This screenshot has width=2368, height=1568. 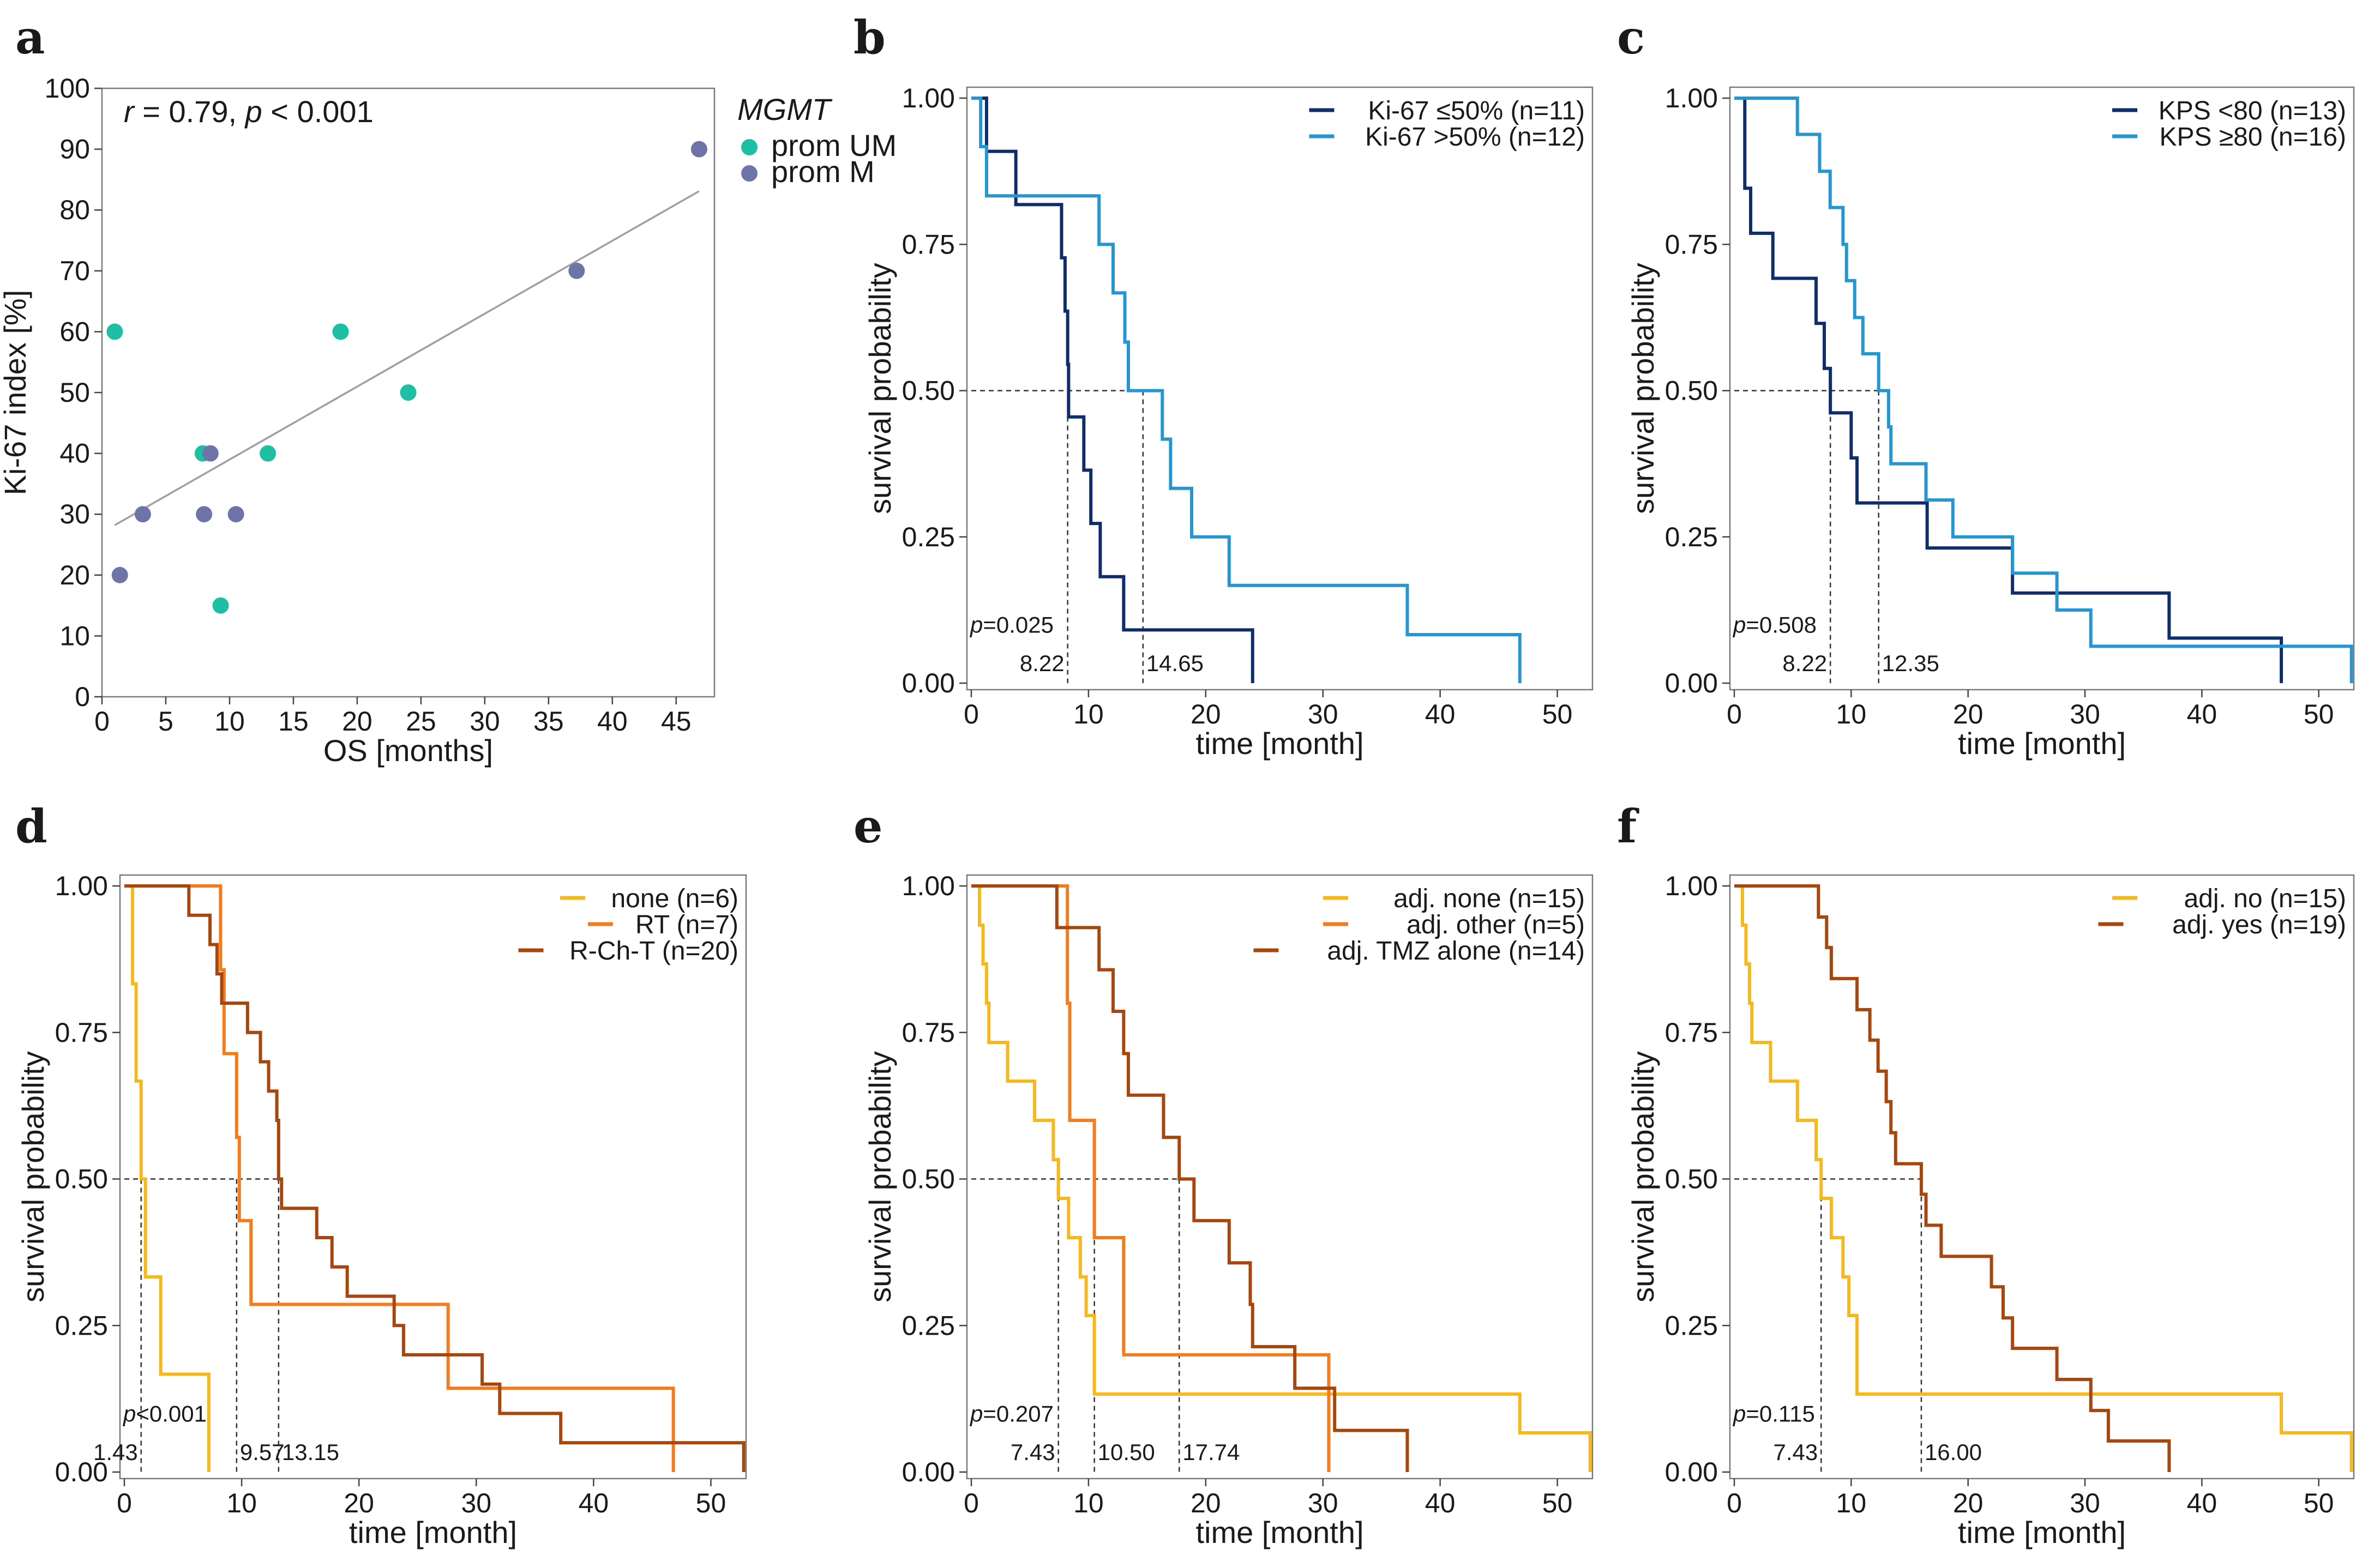 What do you see at coordinates (16, 393) in the screenshot?
I see `y-axis-label: Ki-67 index [%]` at bounding box center [16, 393].